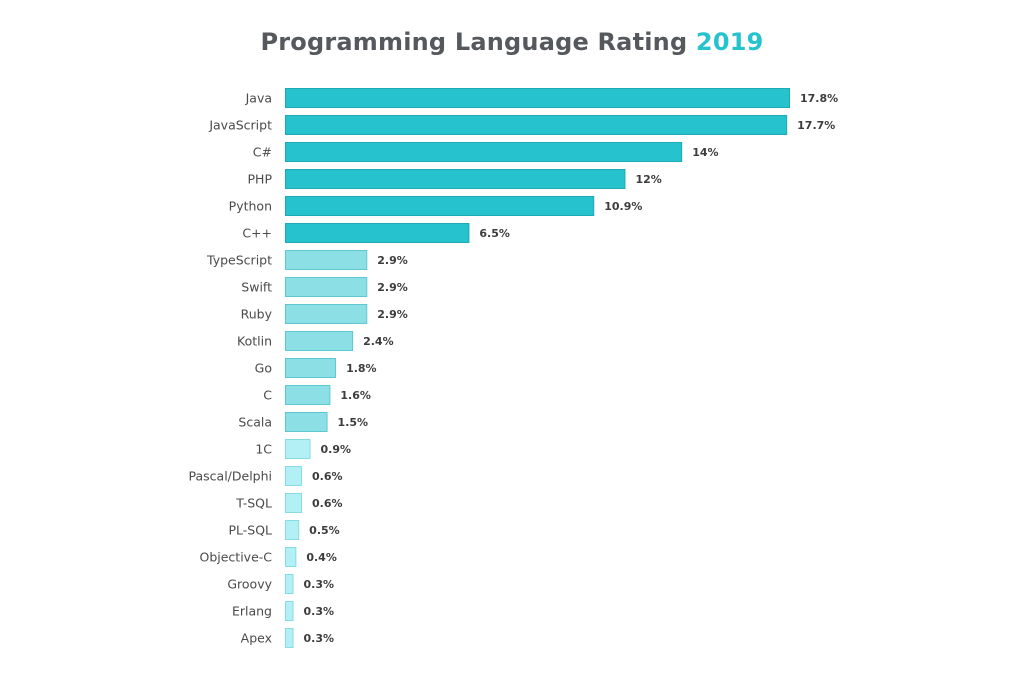 Image resolution: width=1024 pixels, height=677 pixels. I want to click on category-label: Ruby, so click(257, 314).